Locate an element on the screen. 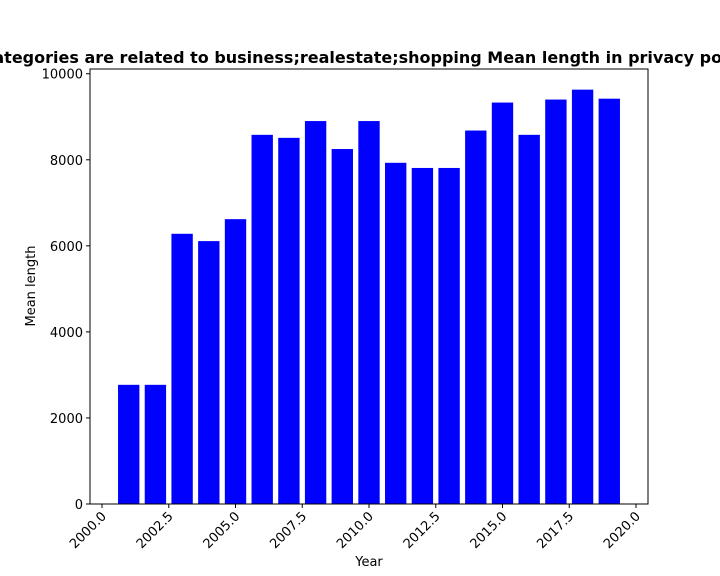  bar-2019 is located at coordinates (609, 301).